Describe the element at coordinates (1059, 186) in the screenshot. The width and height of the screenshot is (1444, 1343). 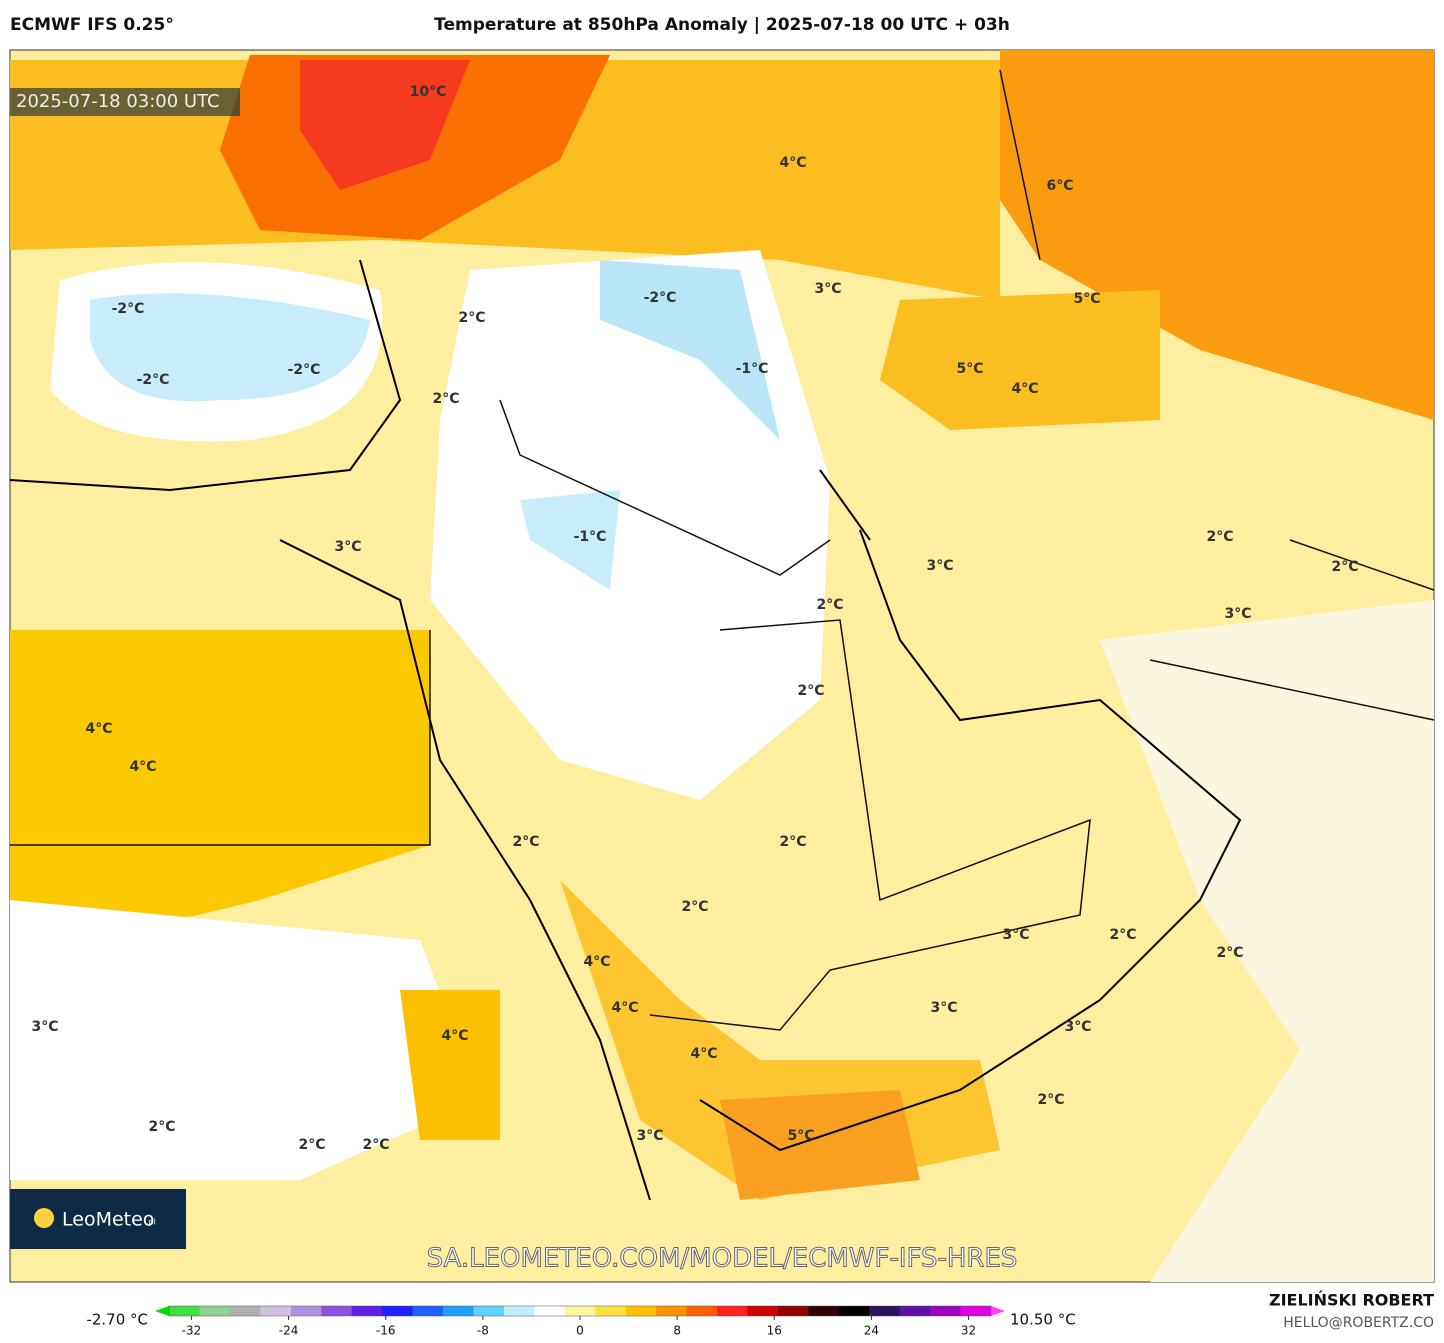
I see `contour-label: 6°C` at that location.